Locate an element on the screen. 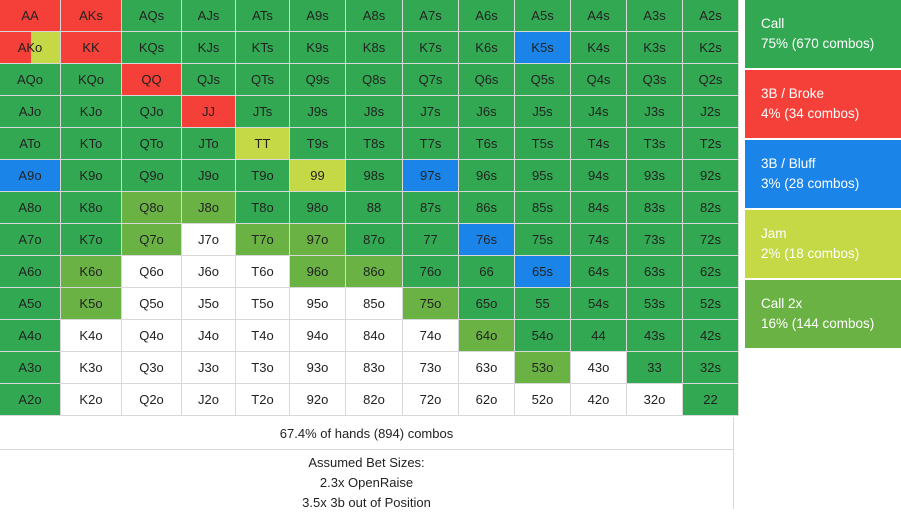  hand-cell-93o: 93o is located at coordinates (318, 368).